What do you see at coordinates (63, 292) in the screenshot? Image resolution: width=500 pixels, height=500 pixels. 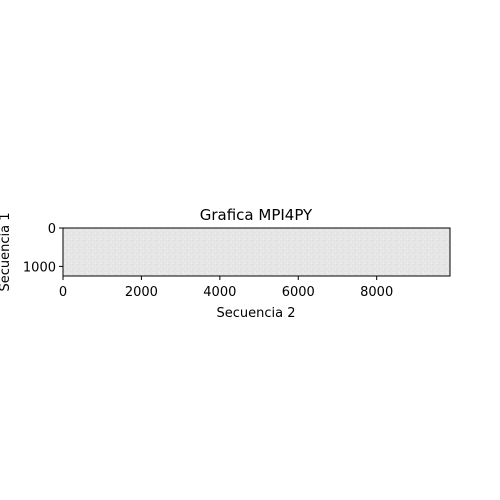 I see `x-tick-label: 0` at bounding box center [63, 292].